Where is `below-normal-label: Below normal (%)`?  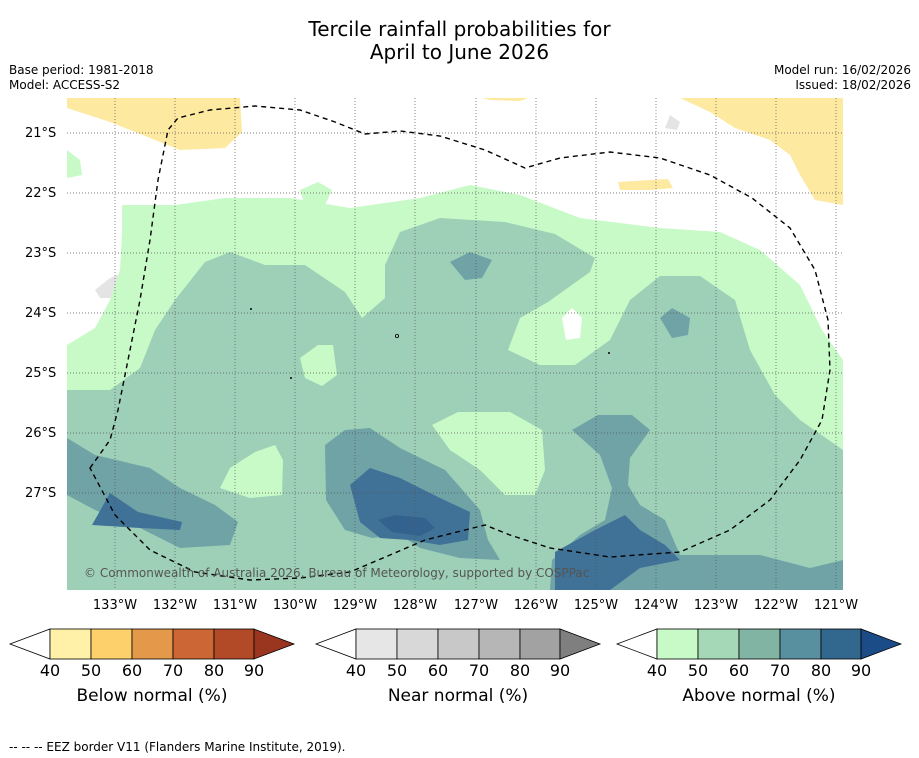
below-normal-label: Below normal (%) is located at coordinates (152, 696).